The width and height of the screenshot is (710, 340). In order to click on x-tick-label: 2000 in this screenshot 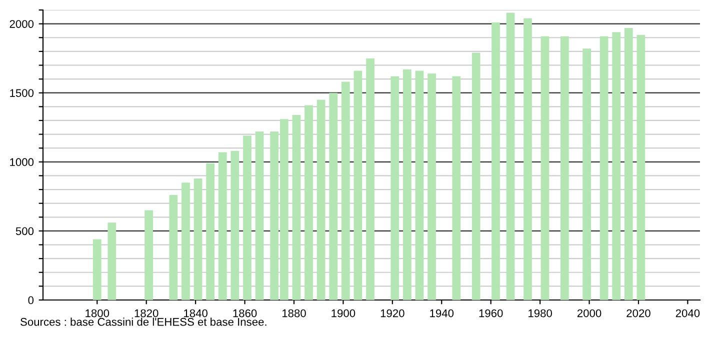, I will do `click(589, 313)`.